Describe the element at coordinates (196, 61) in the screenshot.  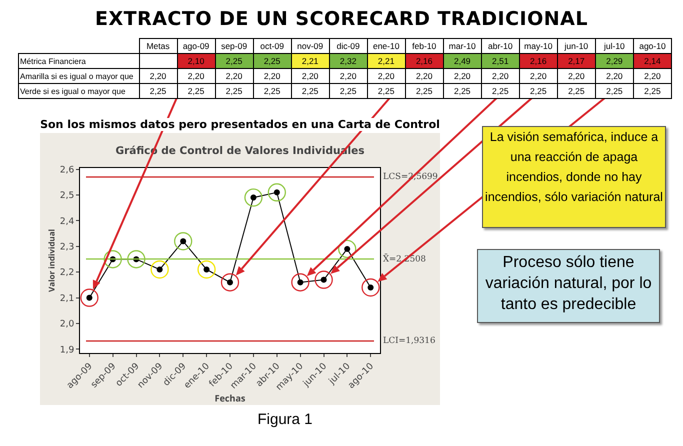
I see `data-label: 2,10` at that location.